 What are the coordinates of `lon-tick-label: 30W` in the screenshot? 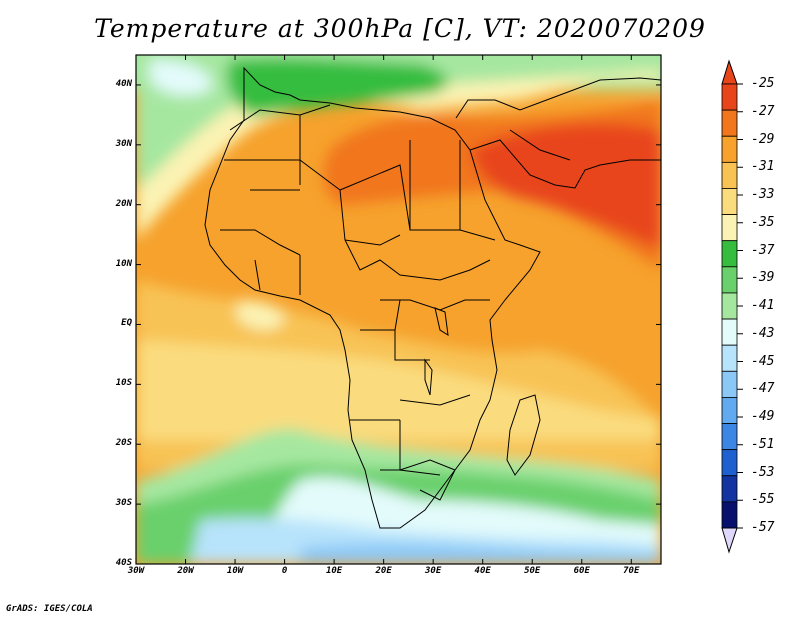 It's located at (136, 571).